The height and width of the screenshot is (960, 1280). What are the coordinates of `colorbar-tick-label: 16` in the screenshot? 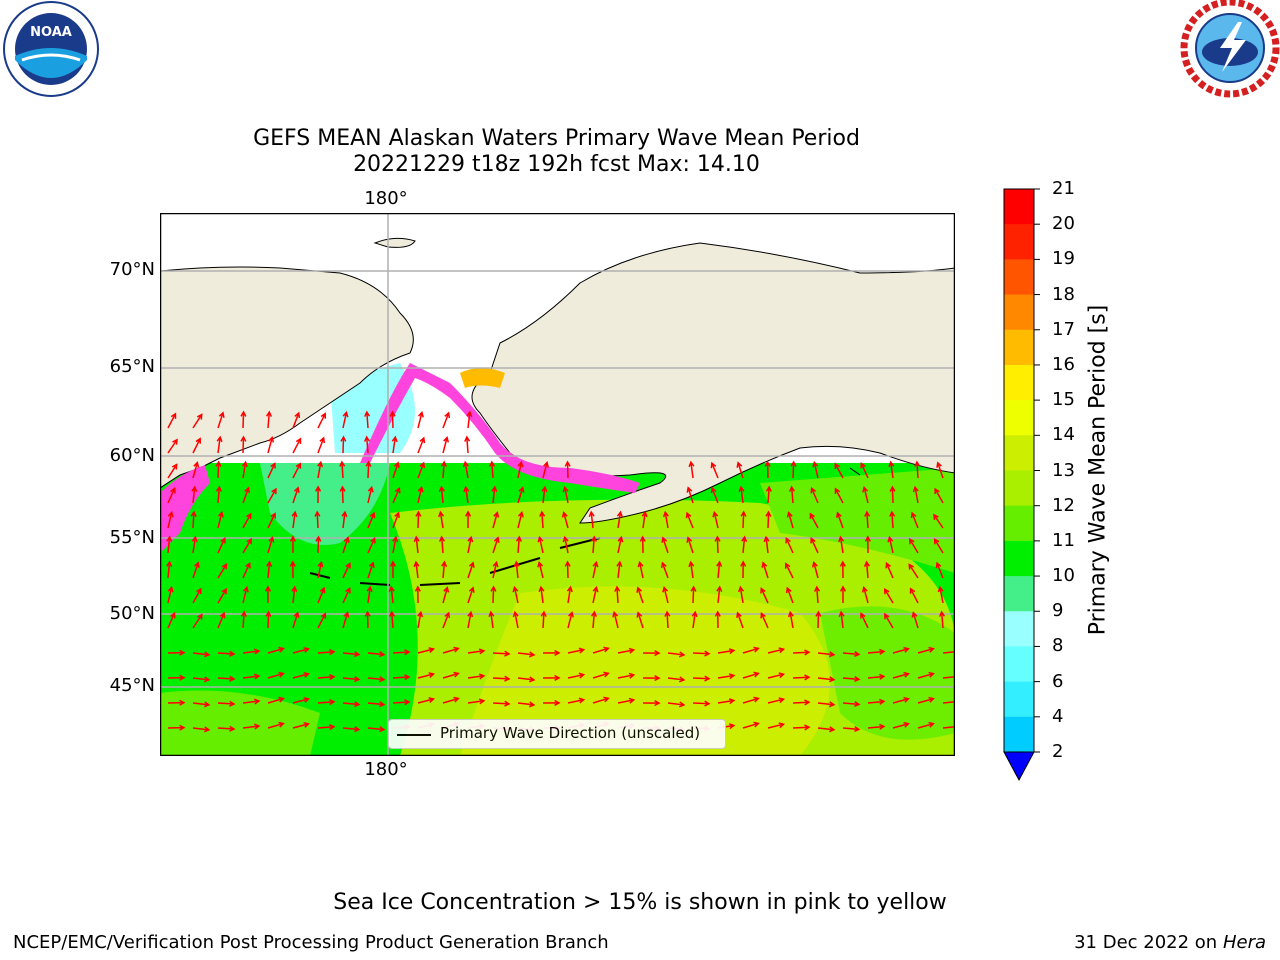 It's located at (1063, 364).